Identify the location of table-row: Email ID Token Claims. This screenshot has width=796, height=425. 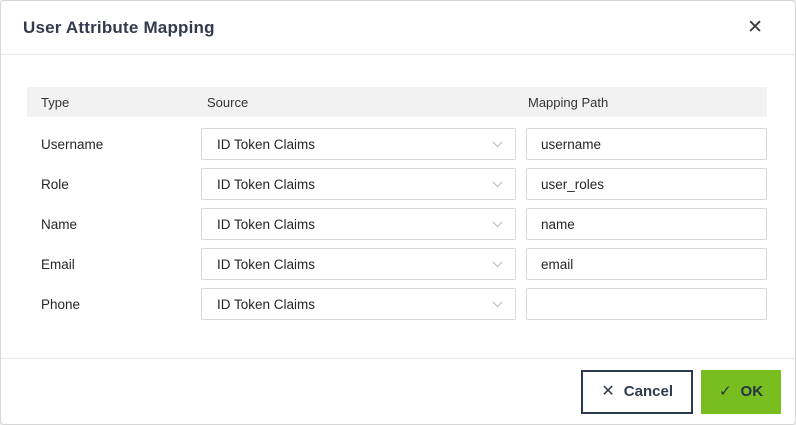
(397, 264).